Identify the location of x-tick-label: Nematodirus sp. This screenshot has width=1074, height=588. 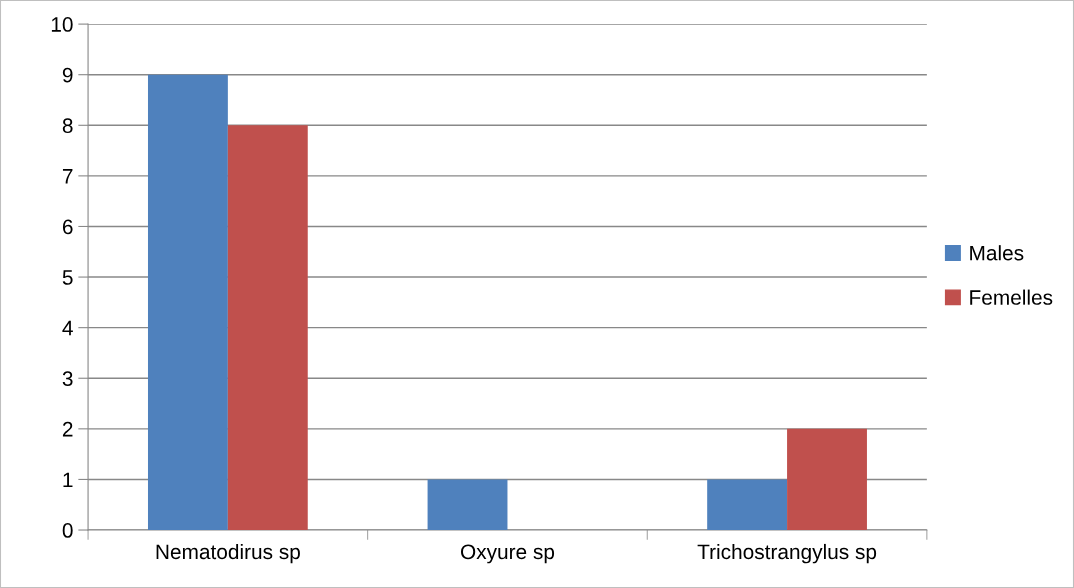
(228, 553).